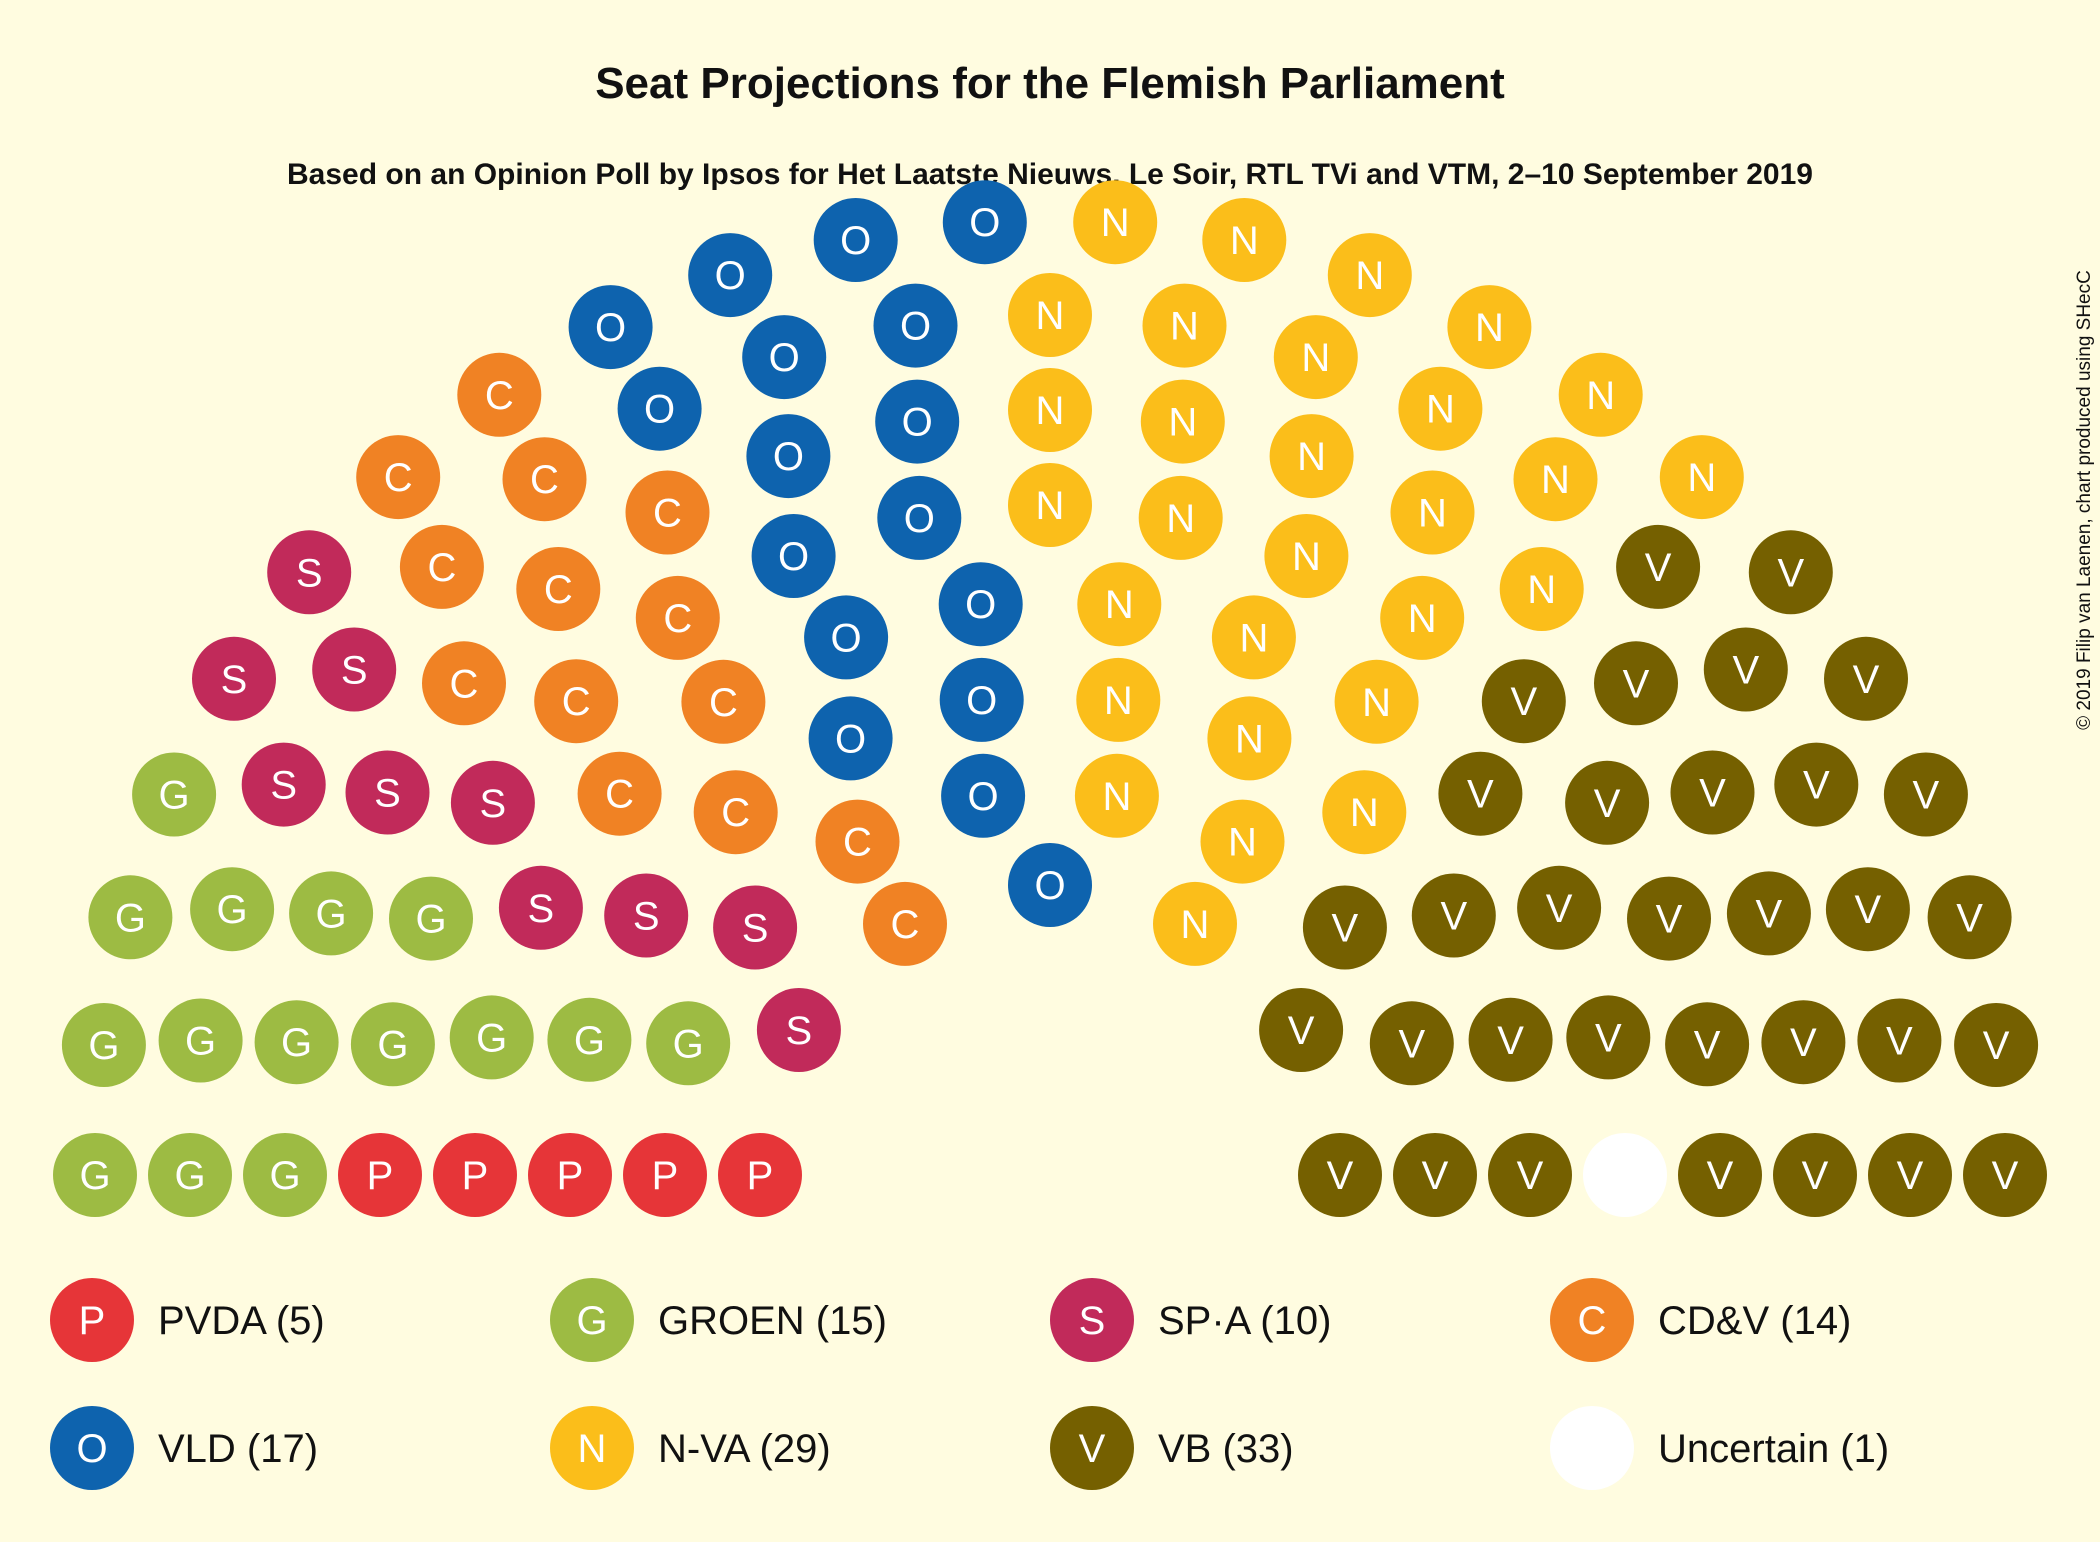 The width and height of the screenshot is (2100, 1542). I want to click on legend-label: GROEN (15), so click(772, 1321).